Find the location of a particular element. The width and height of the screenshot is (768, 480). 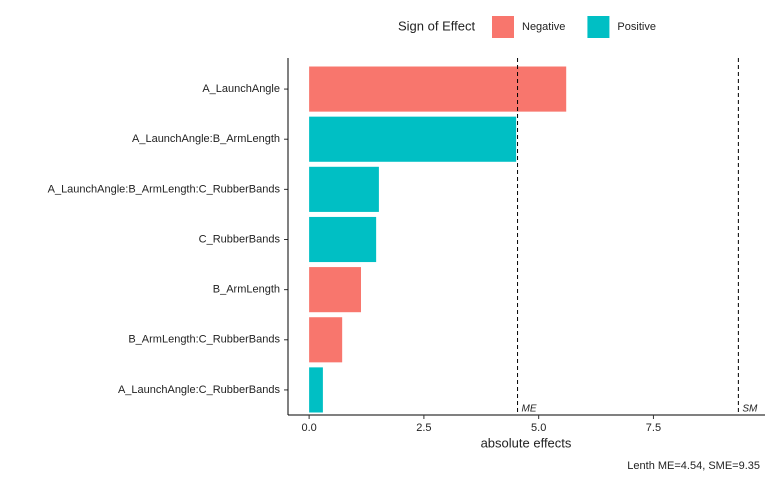

y-tick-label: A_LaunchAngle:B_ArmLength is located at coordinates (206, 139).